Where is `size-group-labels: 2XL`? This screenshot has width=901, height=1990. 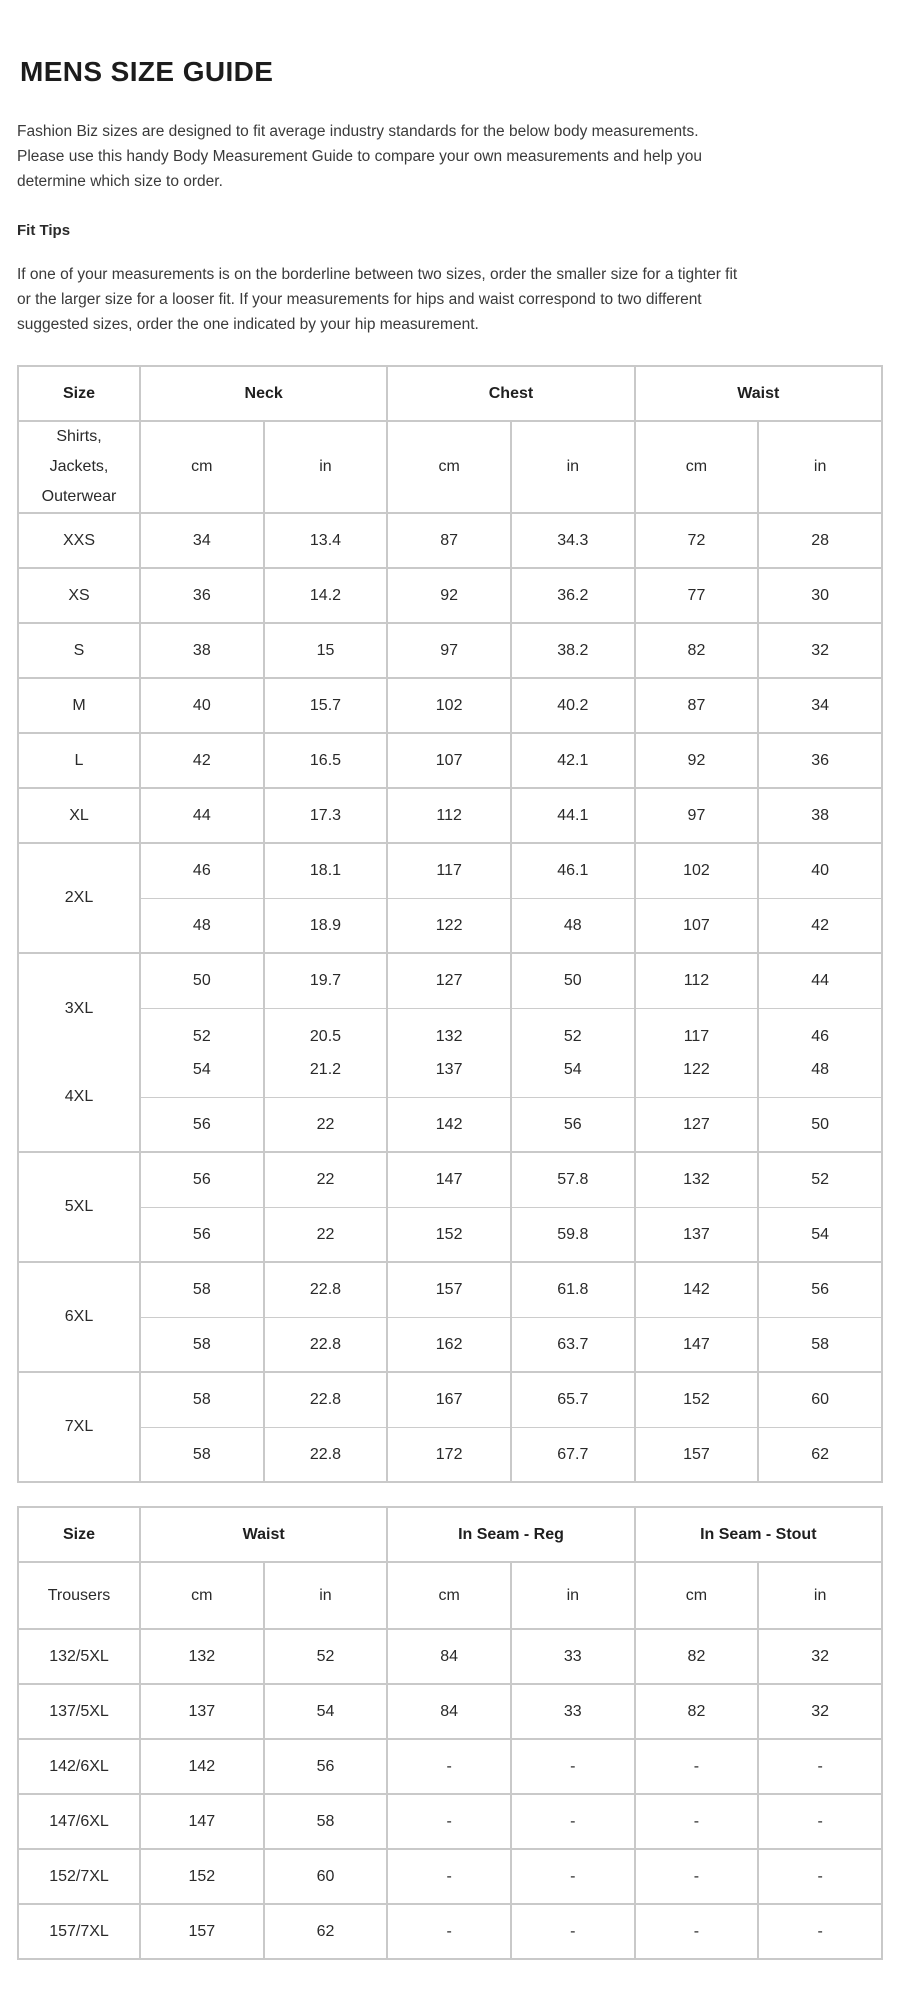 size-group-labels: 2XL is located at coordinates (79, 898).